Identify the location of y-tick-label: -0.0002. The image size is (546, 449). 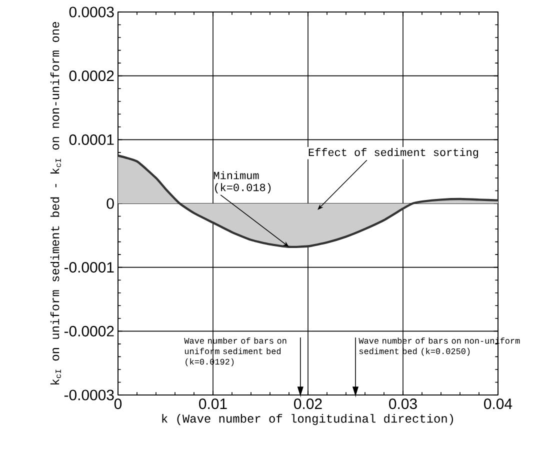
(89, 331).